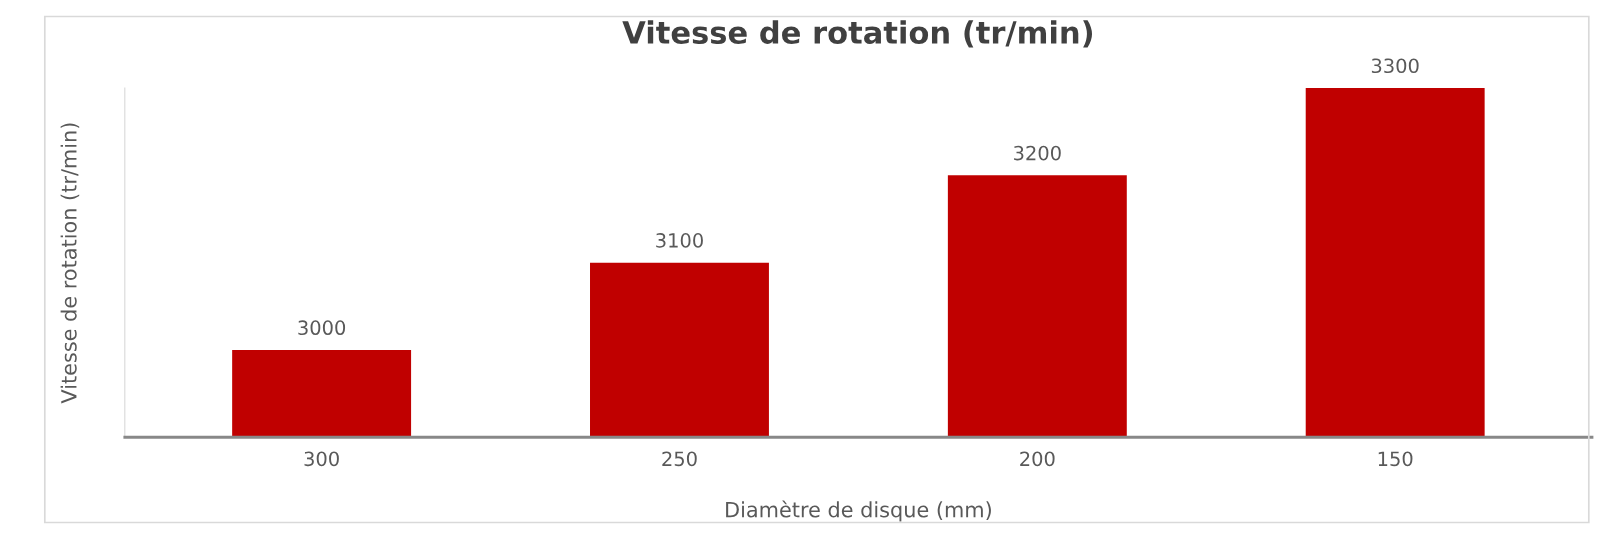 The image size is (1600, 550). Describe the element at coordinates (1395, 459) in the screenshot. I see `x-tick-label: 150` at that location.